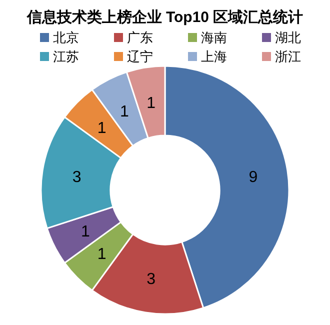  I want to click on legend-label: 海南, so click(214, 37).